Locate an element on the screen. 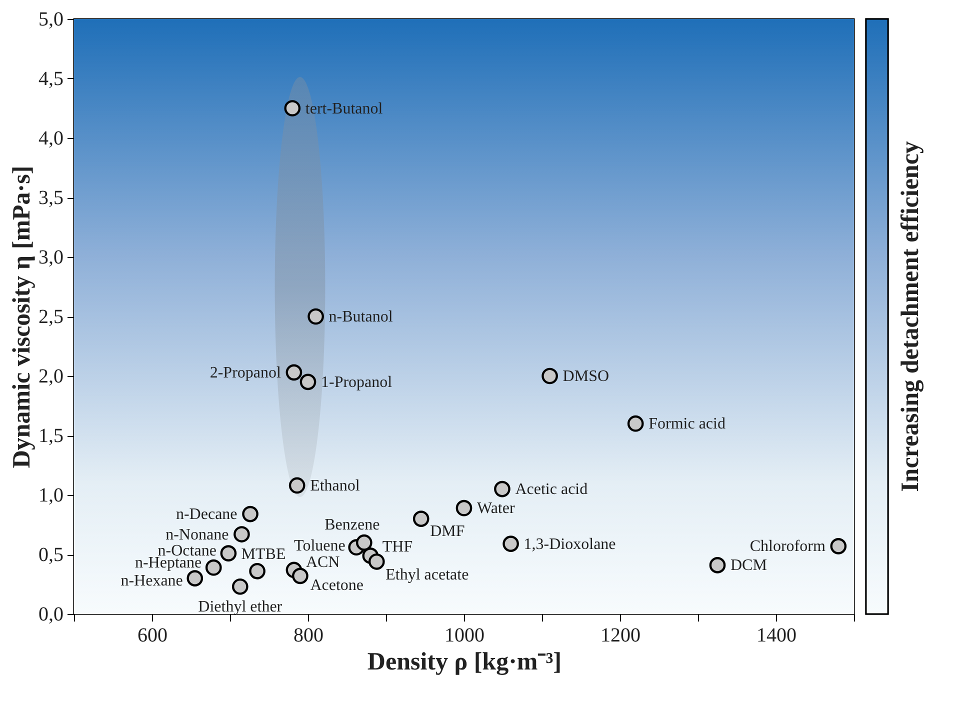 The image size is (978, 701). color-bar-title: Increasing detachment efficiency is located at coordinates (910, 316).